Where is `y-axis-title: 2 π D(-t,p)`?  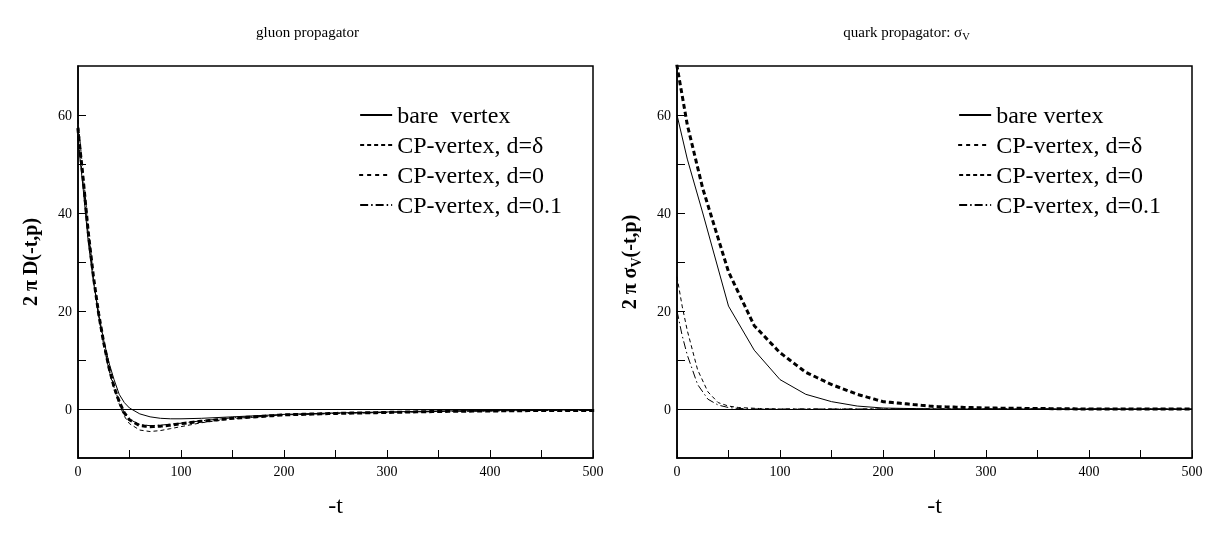
y-axis-title: 2 π D(-t,p) is located at coordinates (30, 262).